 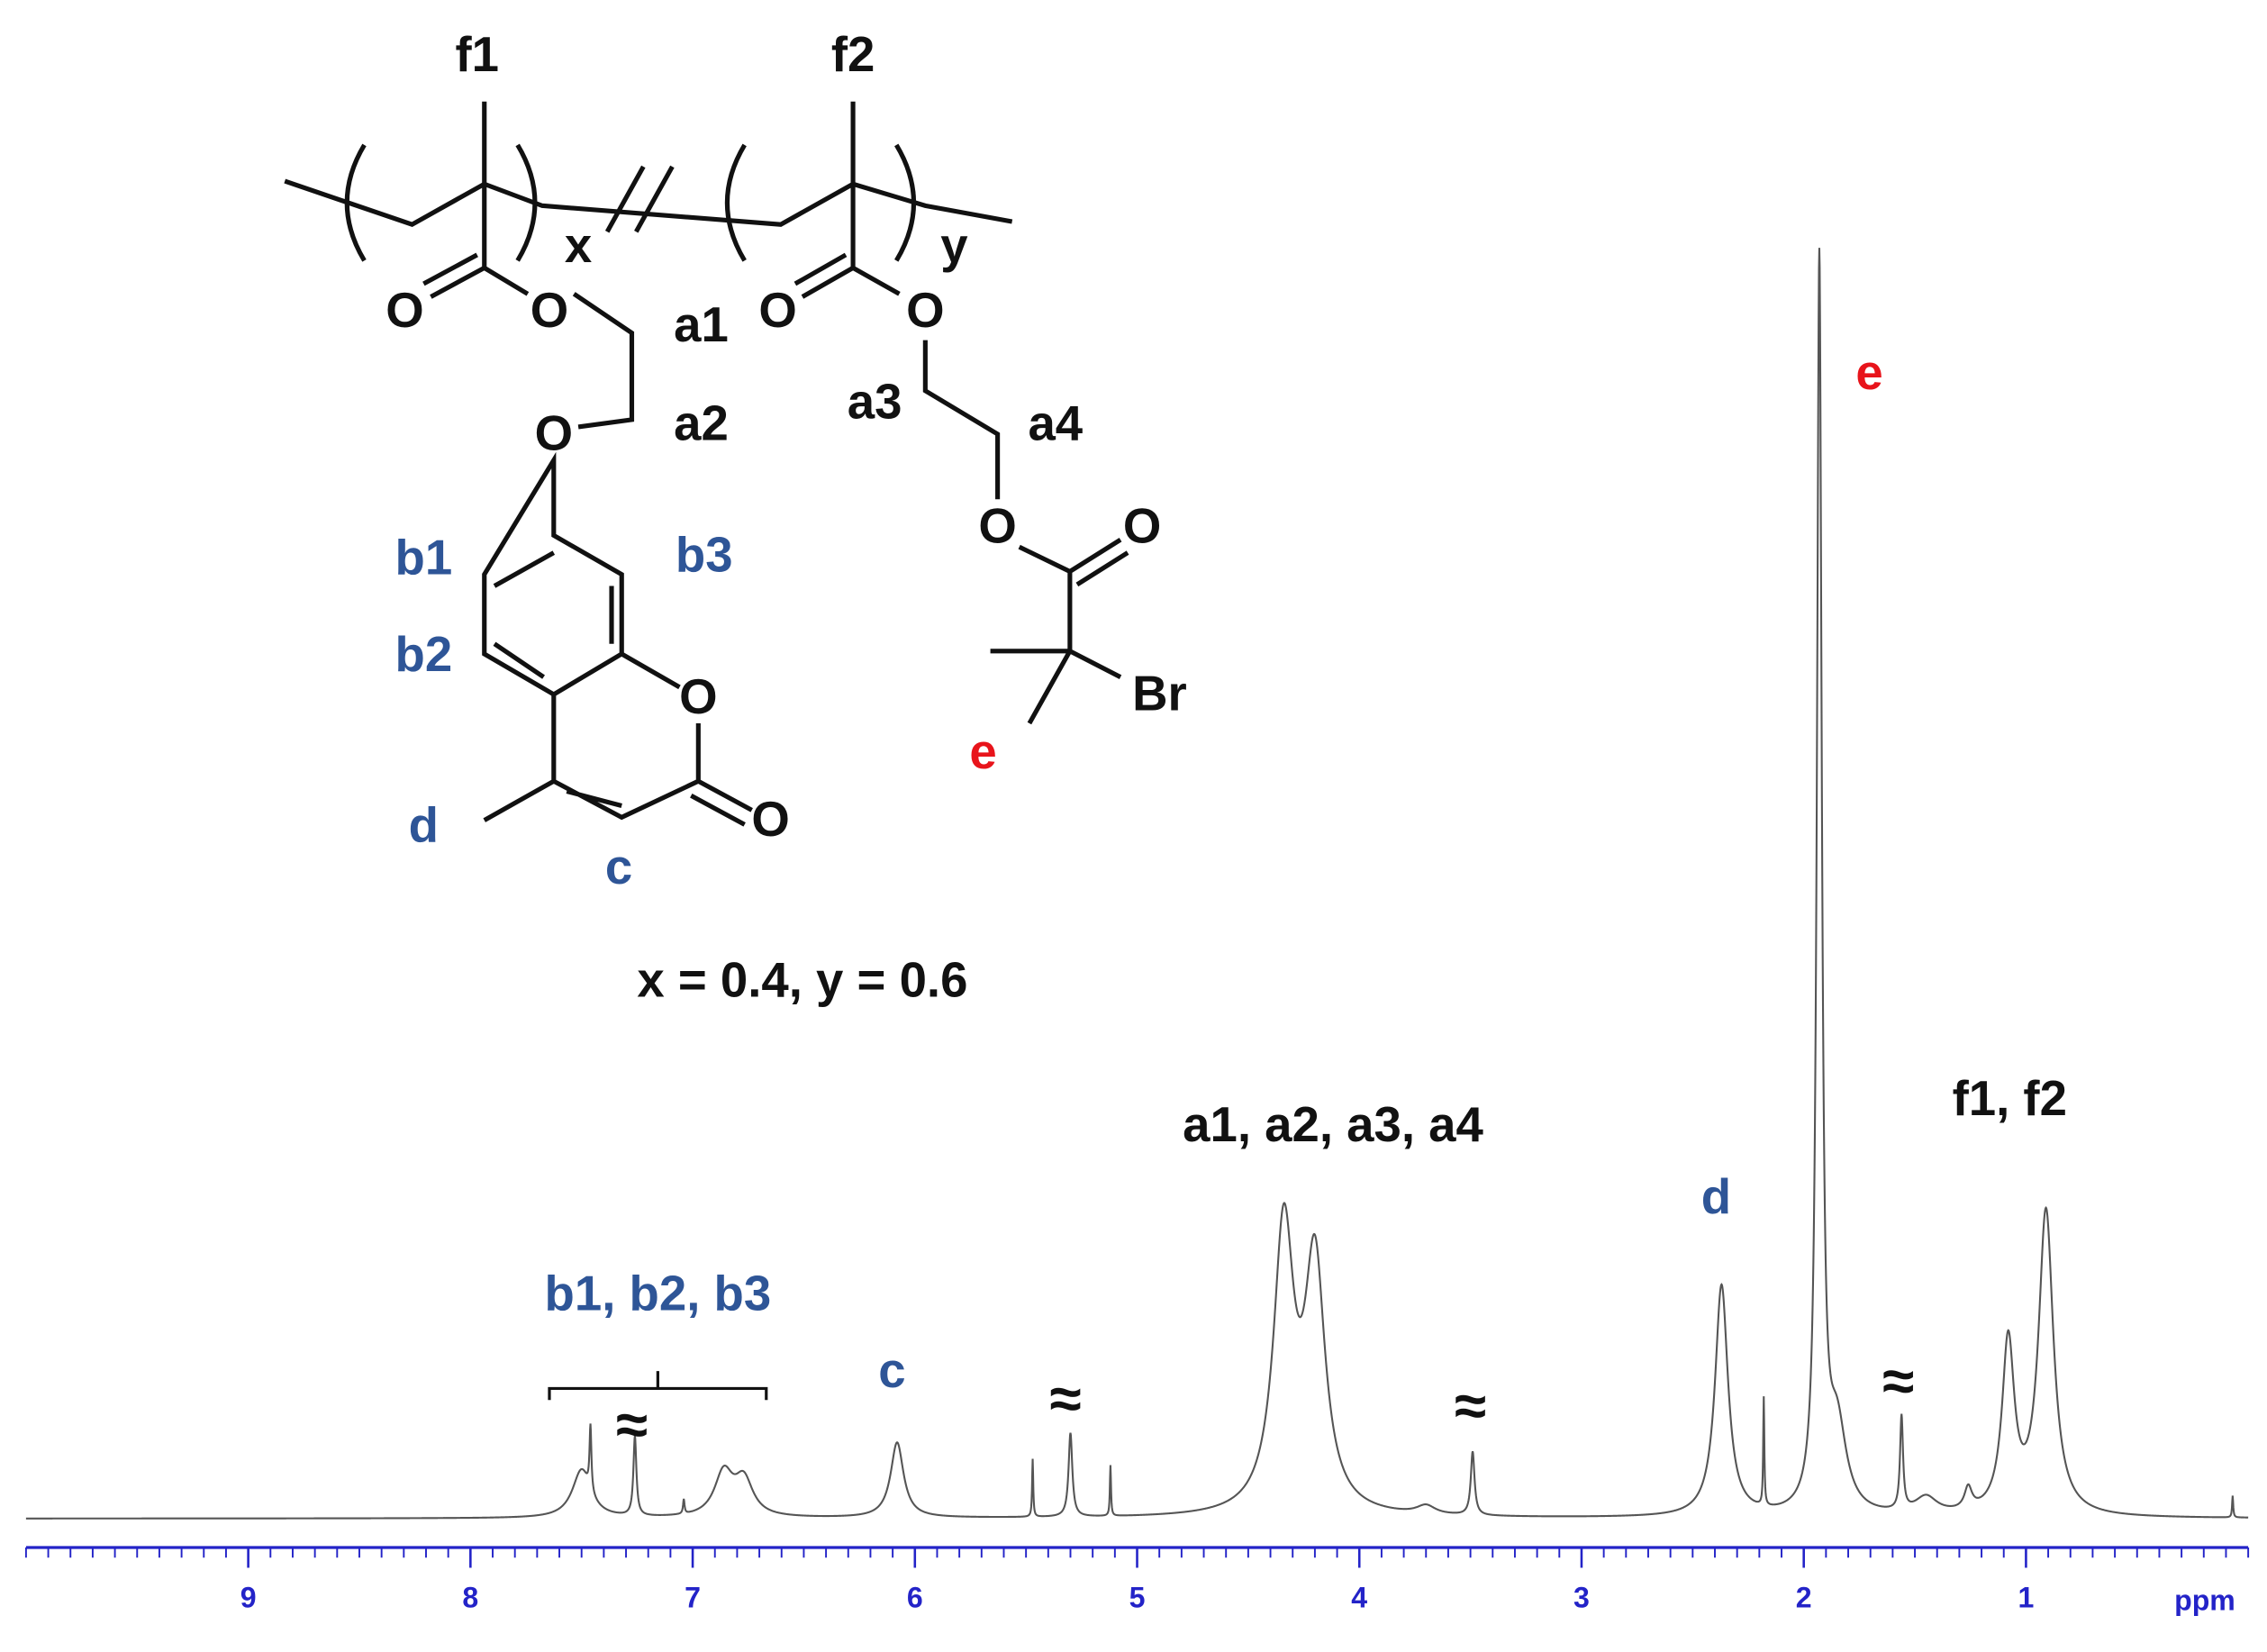 What do you see at coordinates (1804, 1597) in the screenshot?
I see `x-tick-label: 2` at bounding box center [1804, 1597].